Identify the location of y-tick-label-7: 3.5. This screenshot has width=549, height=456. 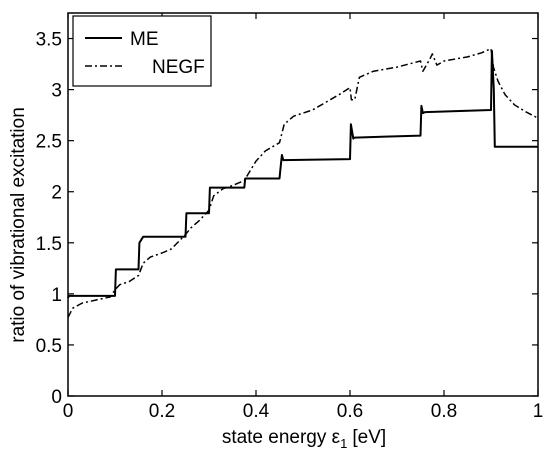
(49, 40).